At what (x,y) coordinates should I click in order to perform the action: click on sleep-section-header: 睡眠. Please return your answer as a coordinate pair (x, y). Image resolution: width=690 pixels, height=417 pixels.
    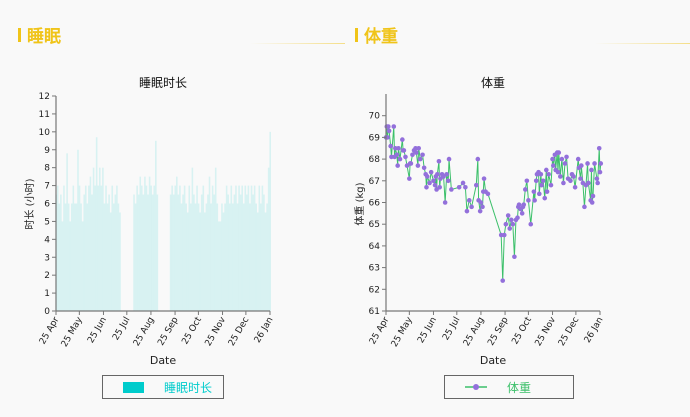
    Looking at the image, I should click on (39, 34).